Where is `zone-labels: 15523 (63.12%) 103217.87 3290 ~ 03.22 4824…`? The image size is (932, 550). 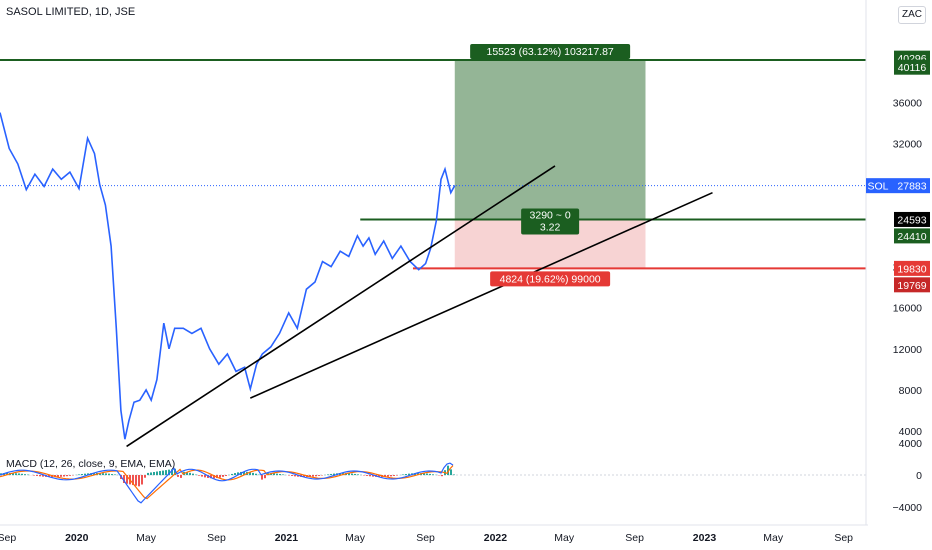 zone-labels: 15523 (63.12%) 103217.87 3290 ~ 03.22 4824… is located at coordinates (550, 165).